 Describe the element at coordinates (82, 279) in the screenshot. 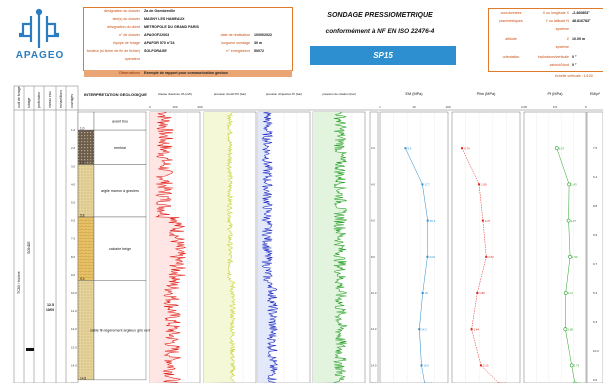

I see `layer-depth-label: 9.3` at that location.